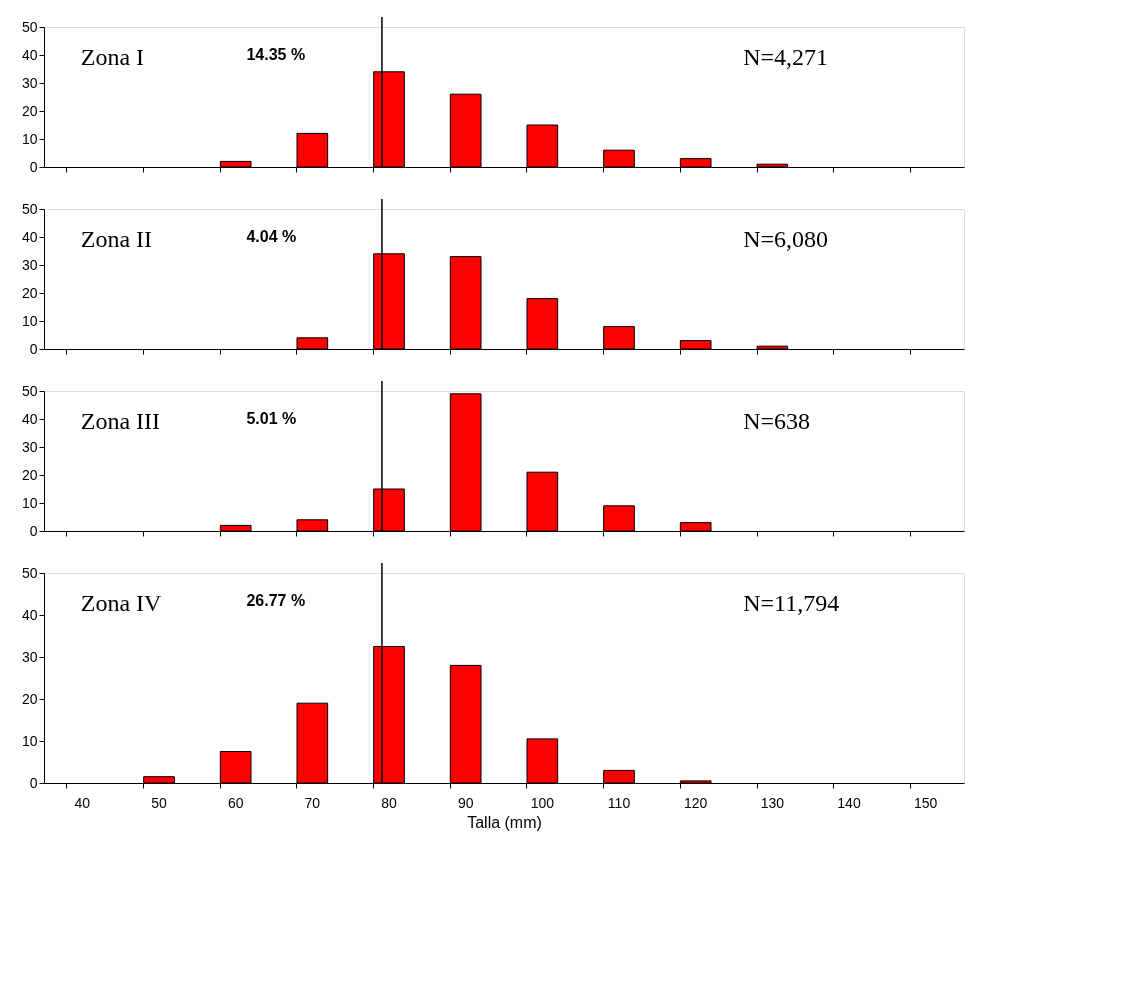 The width and height of the screenshot is (1139, 981). I want to click on annotation: N=11,794, so click(791, 602).